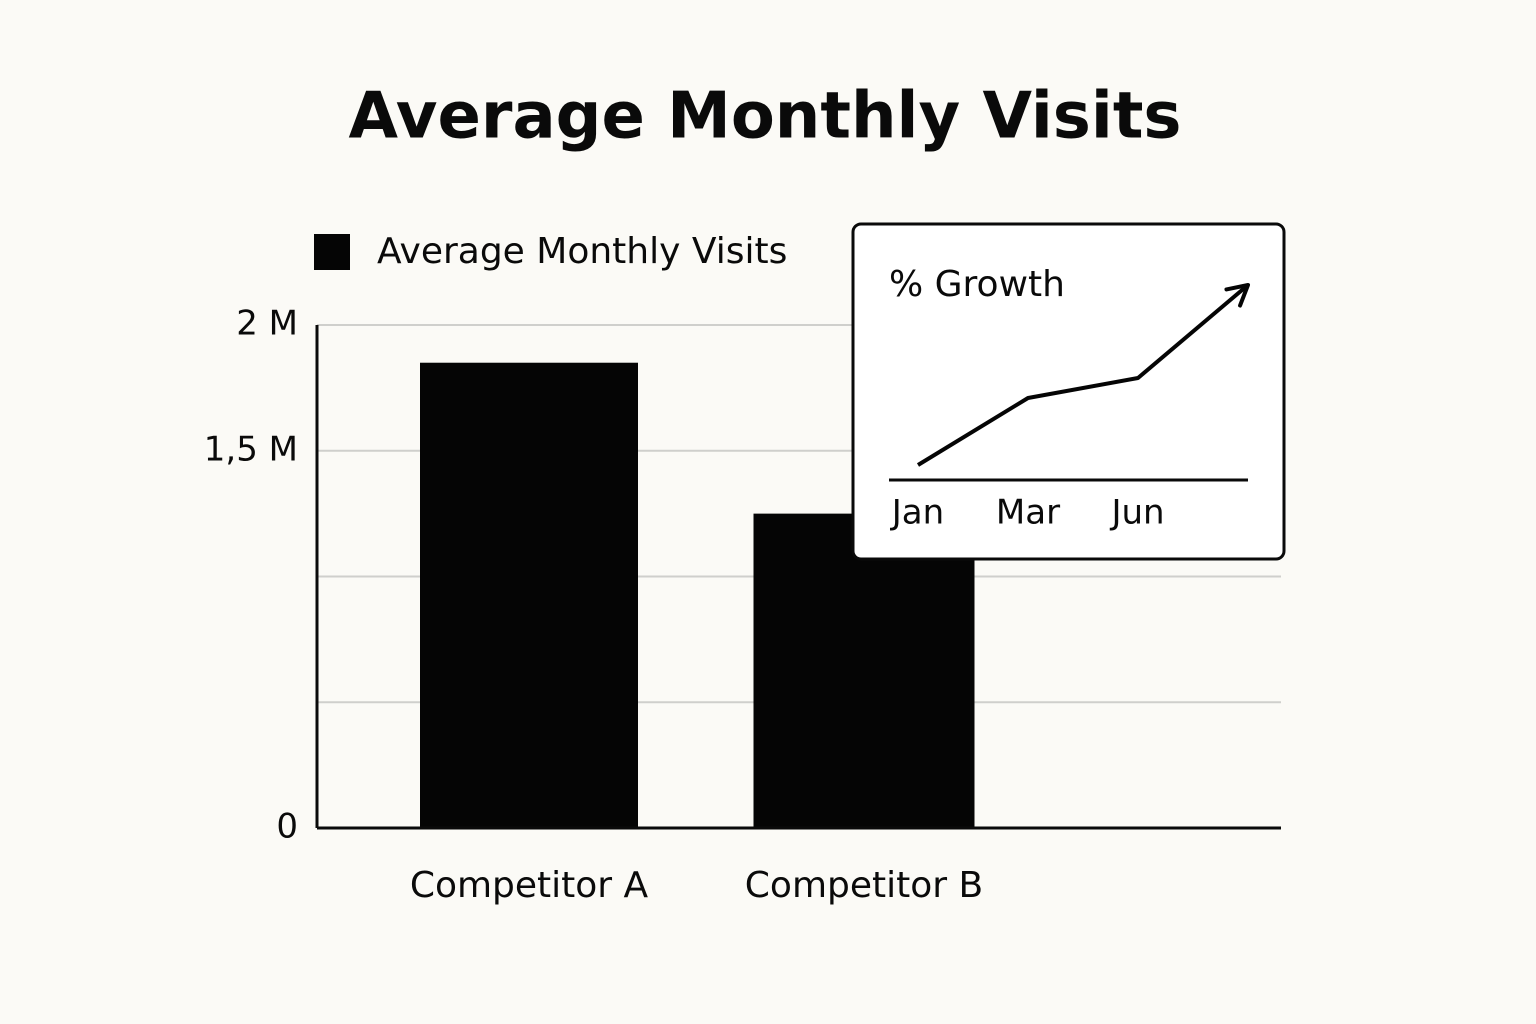 The image size is (1536, 1024). Describe the element at coordinates (977, 284) in the screenshot. I see `inset-title: % Growth` at that location.